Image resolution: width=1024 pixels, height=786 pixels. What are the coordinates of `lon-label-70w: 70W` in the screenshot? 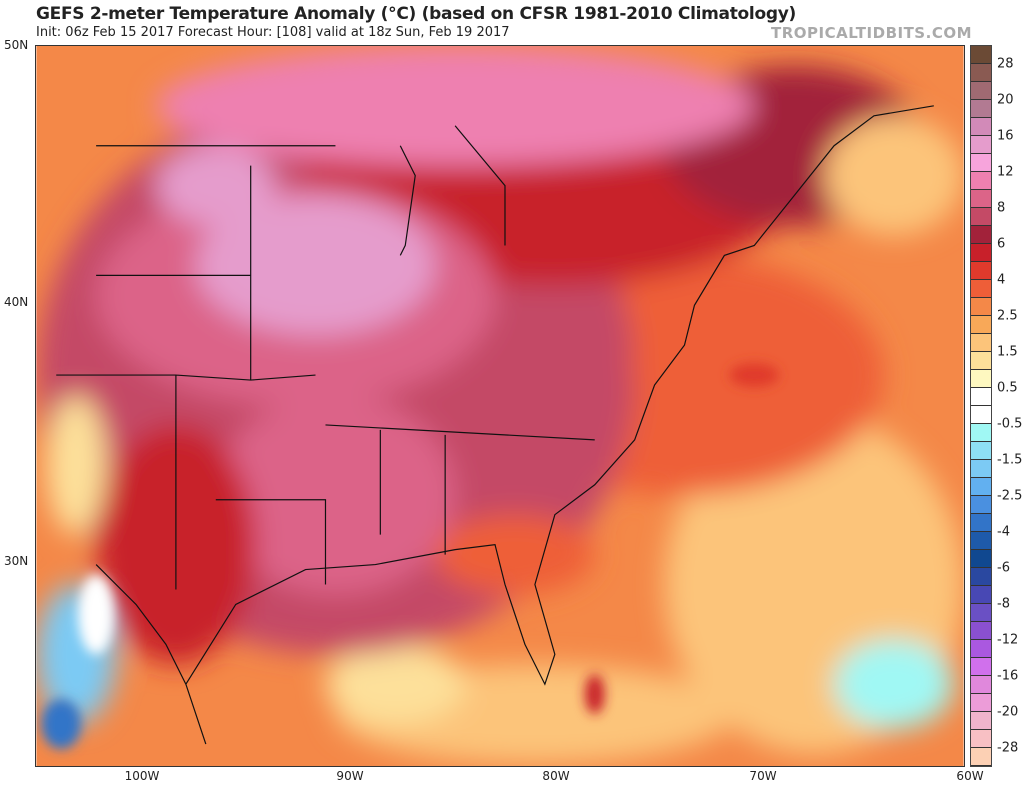 It's located at (763, 776).